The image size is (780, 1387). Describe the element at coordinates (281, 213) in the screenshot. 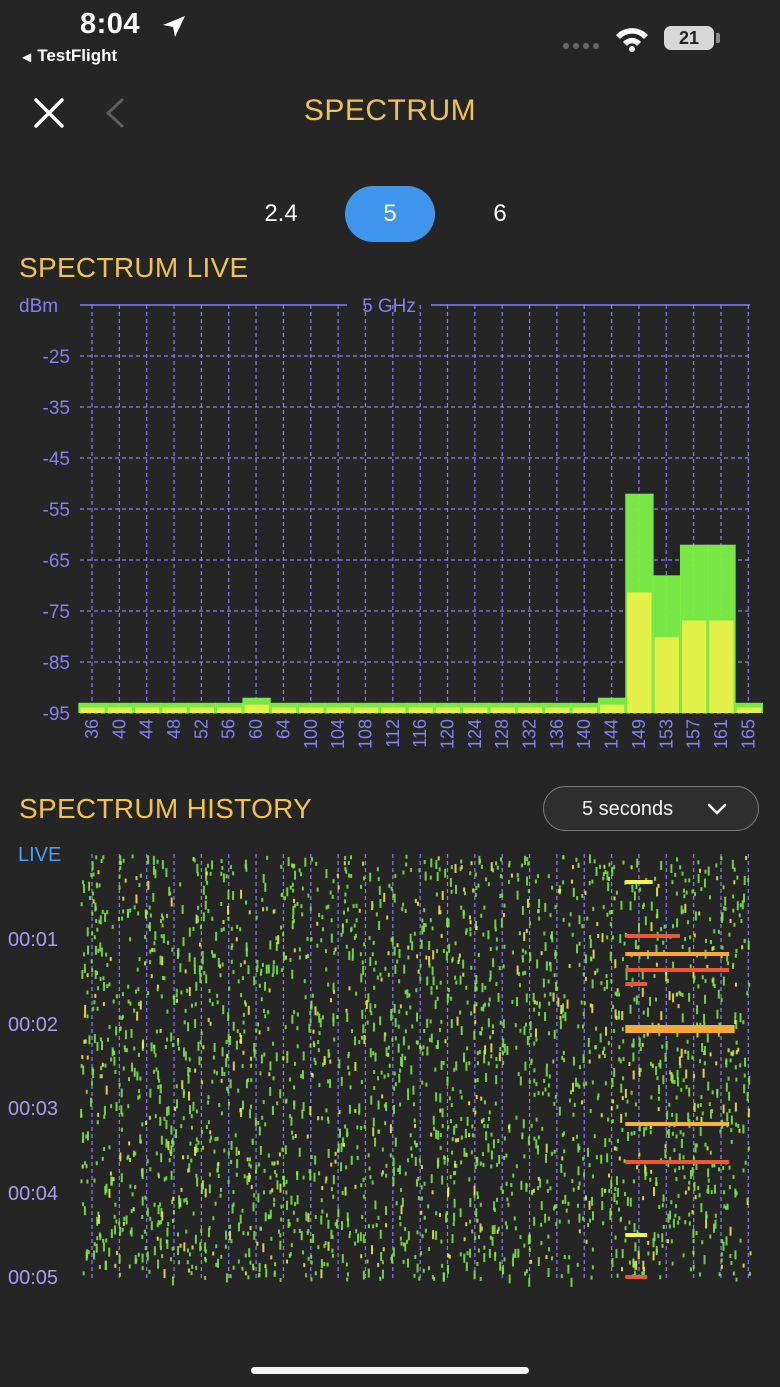

I see `band-option-2-4: 2.4` at that location.